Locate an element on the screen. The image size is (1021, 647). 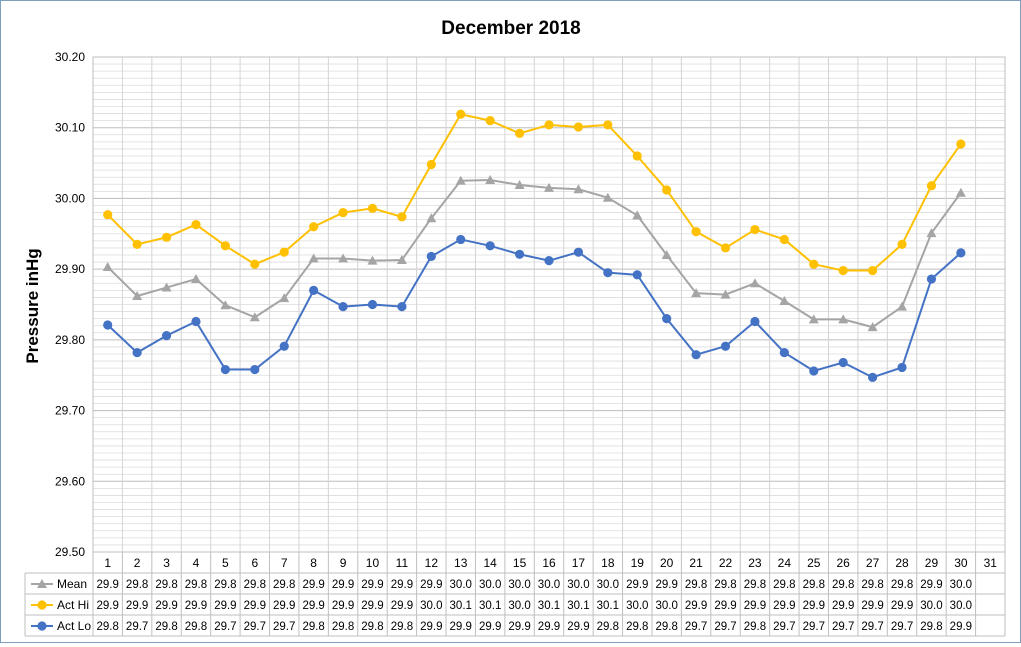
y-tick-label: 29.70 is located at coordinates (70, 411).